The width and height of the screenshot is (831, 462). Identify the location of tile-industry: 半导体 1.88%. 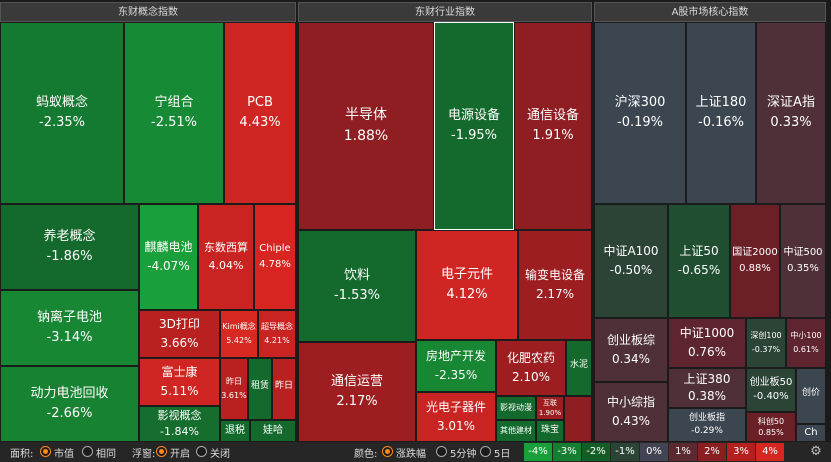
(366, 126).